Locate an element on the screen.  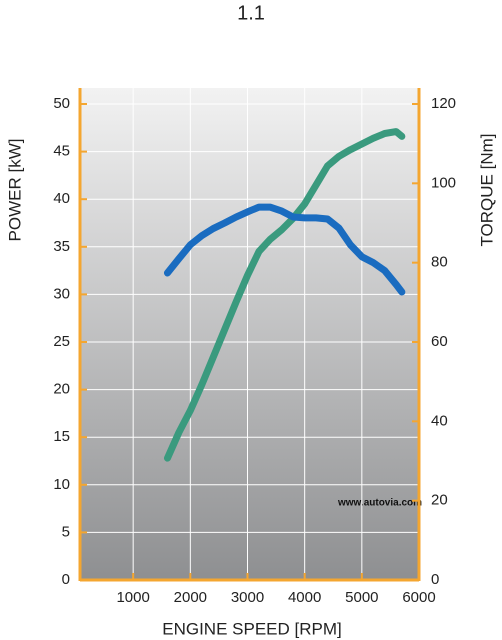
x-tick-label: 4000 is located at coordinates (304, 597).